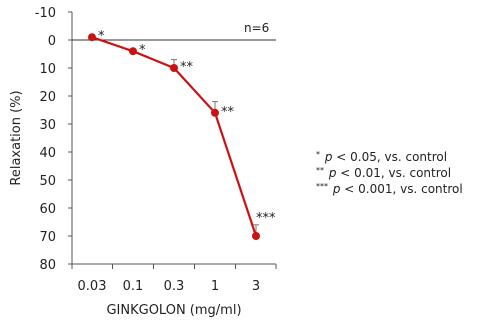 The height and width of the screenshot is (322, 480). What do you see at coordinates (47, 125) in the screenshot?
I see `y-tick-label: 30` at bounding box center [47, 125].